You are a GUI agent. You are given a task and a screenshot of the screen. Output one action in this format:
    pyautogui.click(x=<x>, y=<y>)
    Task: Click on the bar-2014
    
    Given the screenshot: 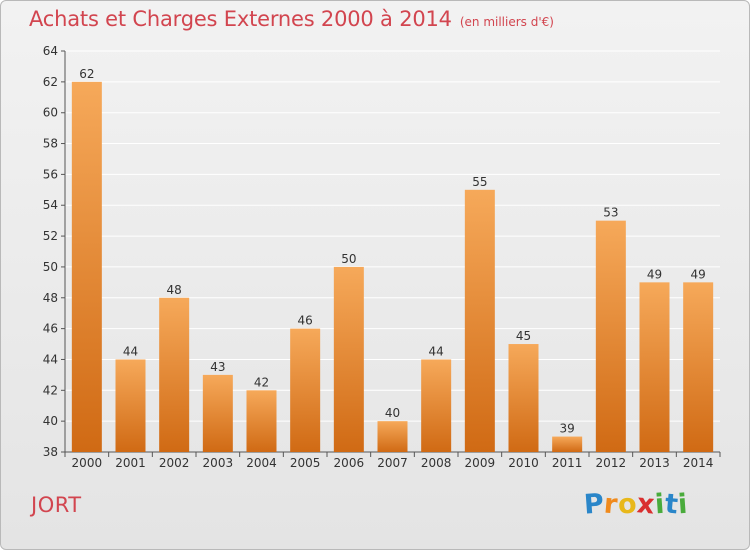 What is the action you would take?
    pyautogui.click(x=698, y=367)
    